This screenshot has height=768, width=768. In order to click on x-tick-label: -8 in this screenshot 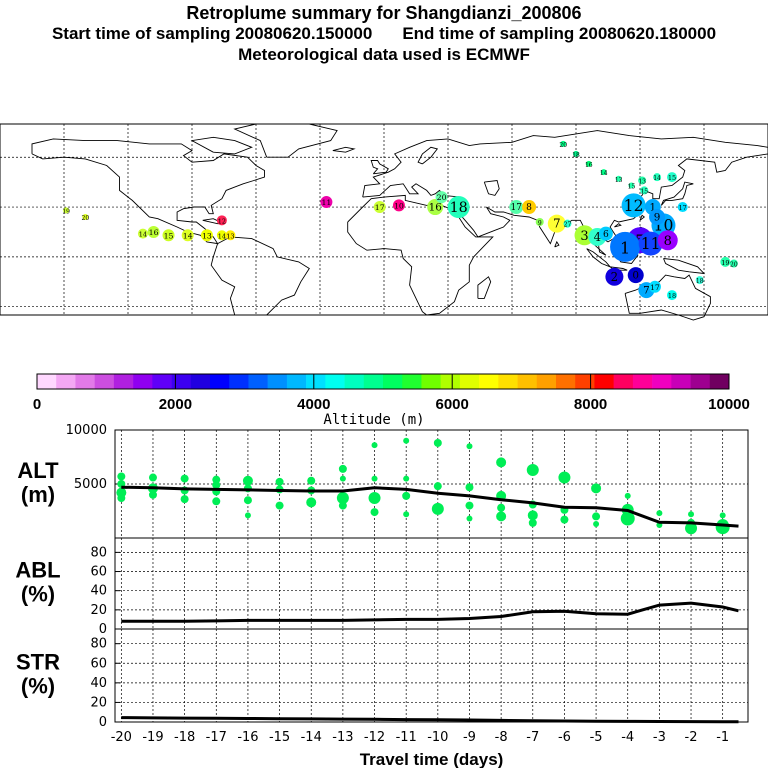, I will do `click(501, 737)`.